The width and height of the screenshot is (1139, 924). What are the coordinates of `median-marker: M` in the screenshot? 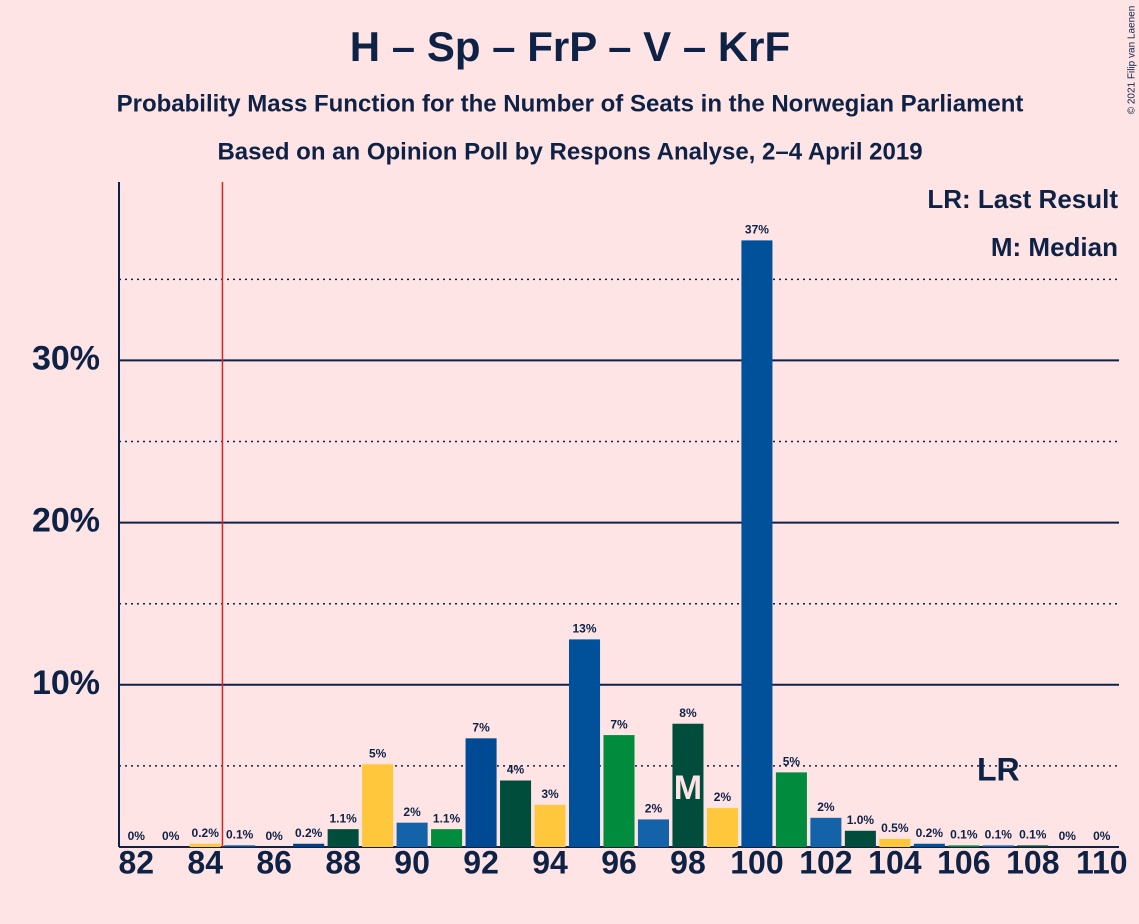 It's located at (688, 788).